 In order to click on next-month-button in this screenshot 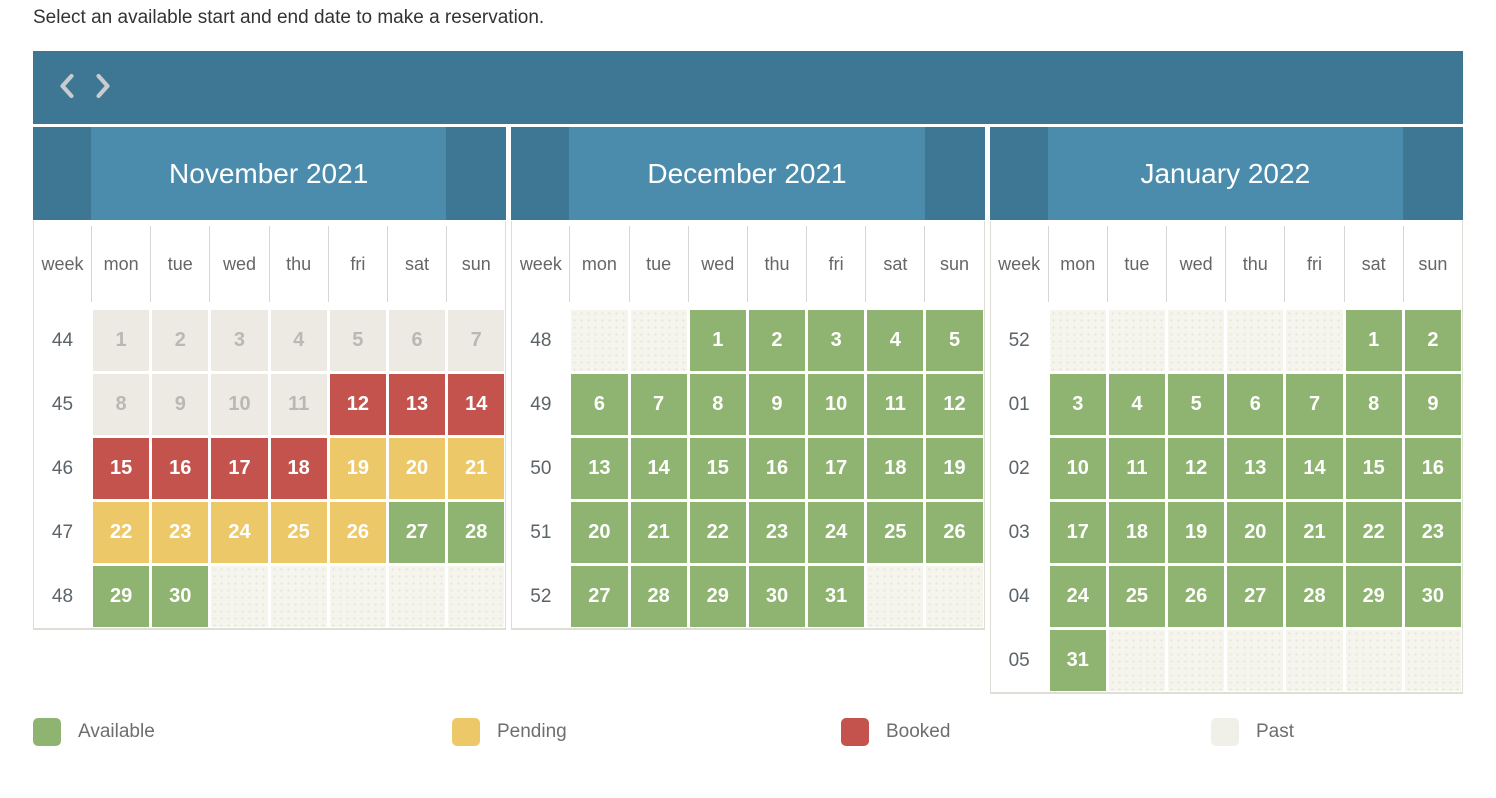, I will do `click(103, 88)`.